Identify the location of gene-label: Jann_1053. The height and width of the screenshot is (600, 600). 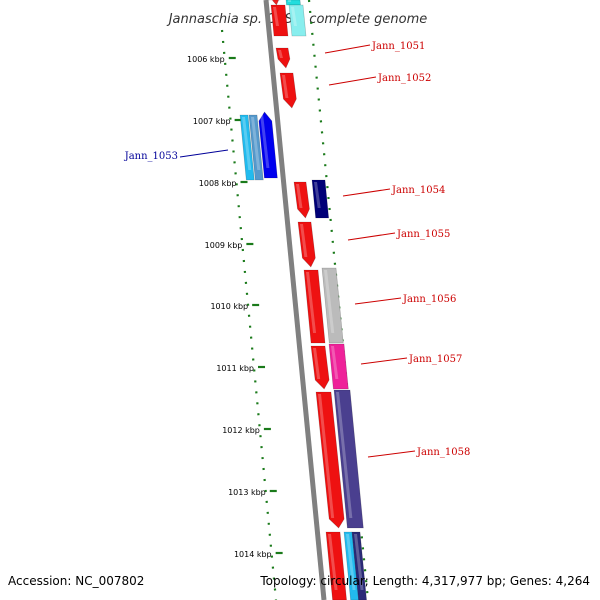
(151, 156).